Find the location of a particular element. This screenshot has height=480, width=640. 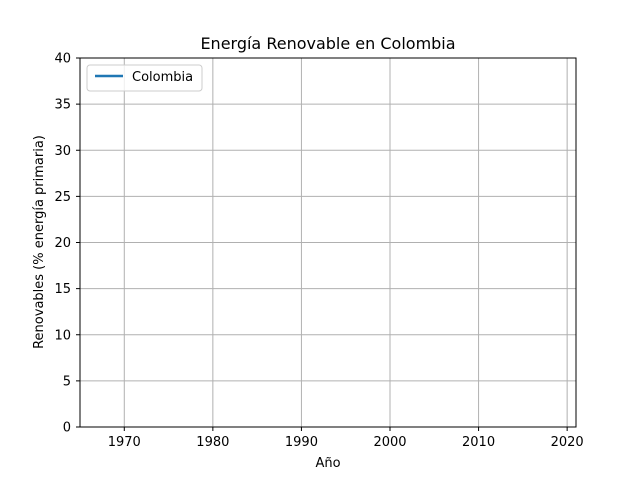

x-tick-label-2010: 2010 is located at coordinates (478, 442).